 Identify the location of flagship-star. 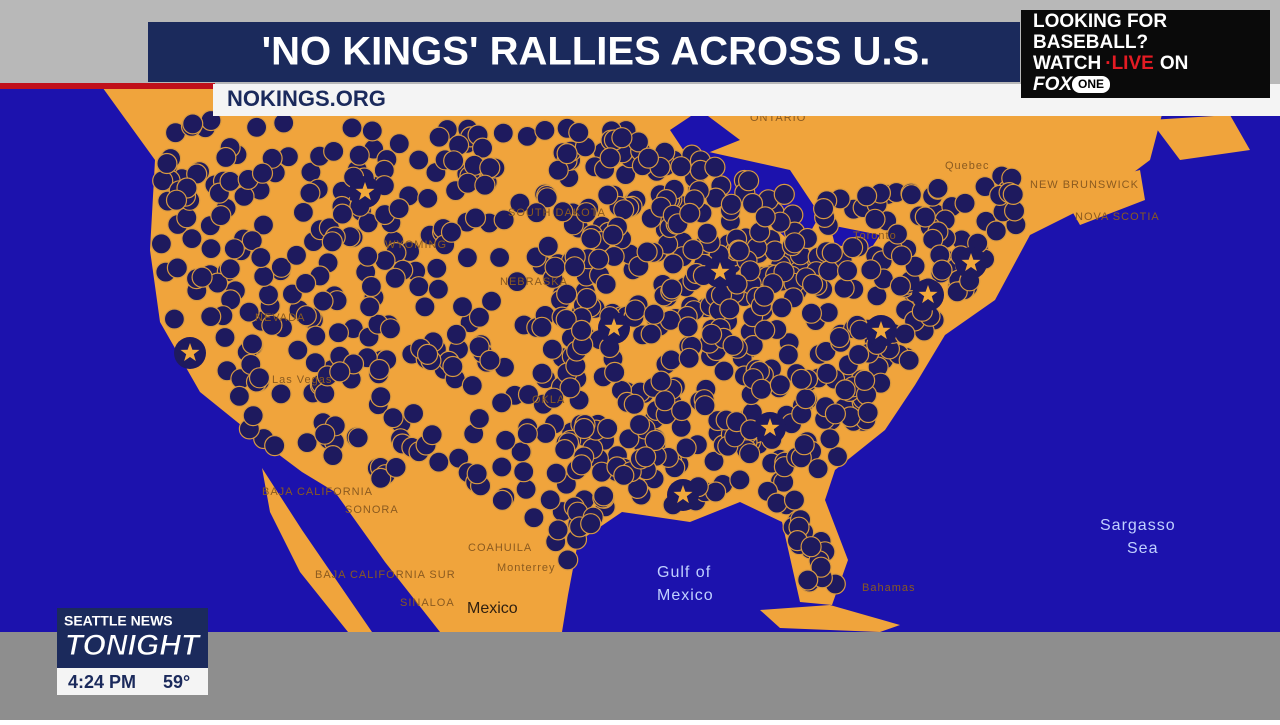
(614, 327).